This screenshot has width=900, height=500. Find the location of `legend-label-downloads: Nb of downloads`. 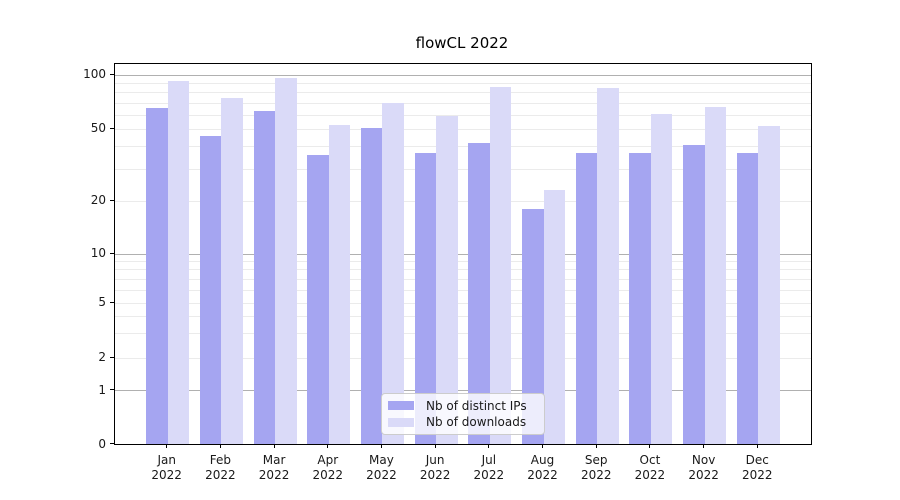

legend-label-downloads: Nb of downloads is located at coordinates (476, 422).